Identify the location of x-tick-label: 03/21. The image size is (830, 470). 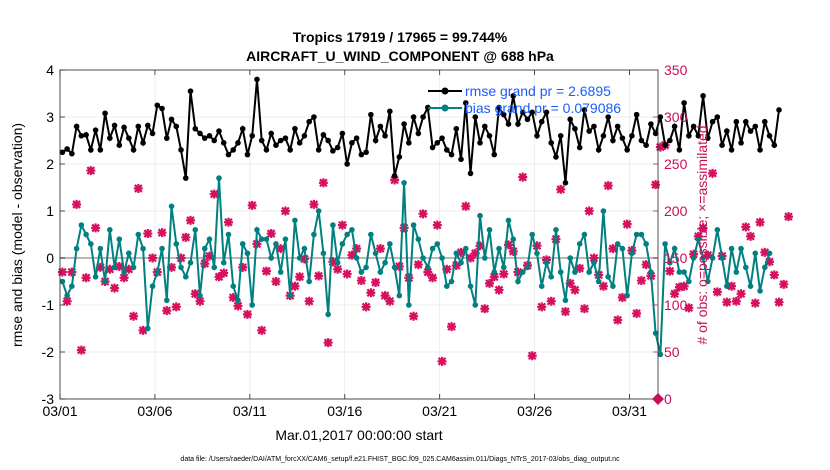
(439, 411).